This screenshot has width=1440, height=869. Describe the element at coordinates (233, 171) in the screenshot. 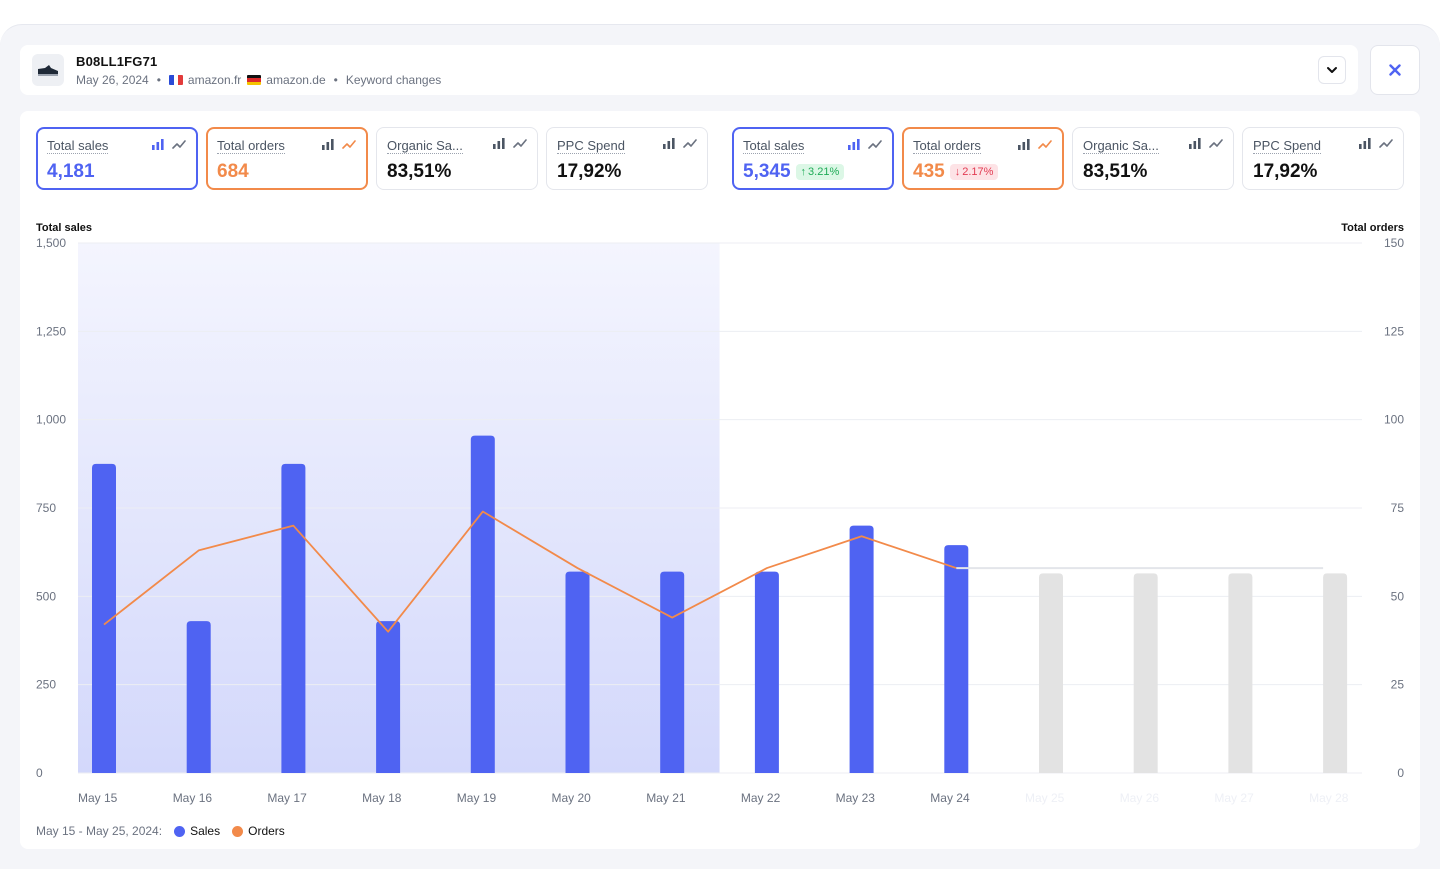

I see `metric-value: 684` at that location.